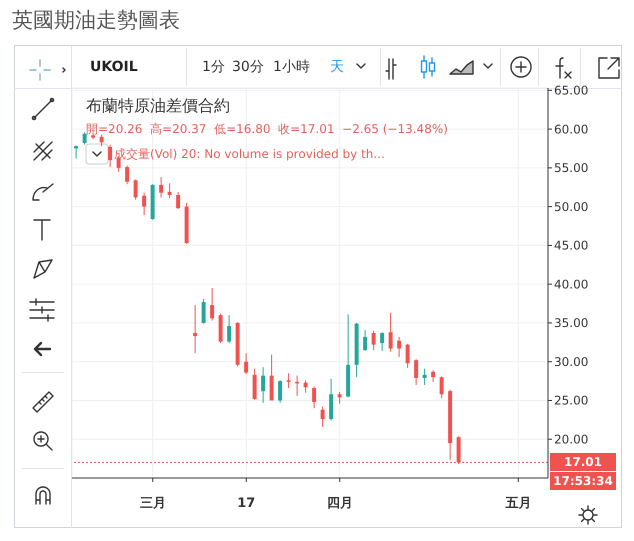 The width and height of the screenshot is (634, 541). I want to click on annotation: 開=20.26 高=20.37 低=16.80 收=17.01 −2.65 (−13.48%), so click(267, 129).